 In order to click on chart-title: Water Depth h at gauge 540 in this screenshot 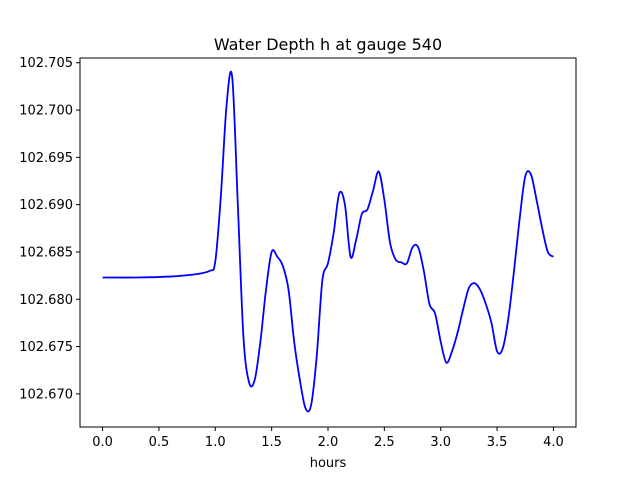, I will do `click(328, 44)`.